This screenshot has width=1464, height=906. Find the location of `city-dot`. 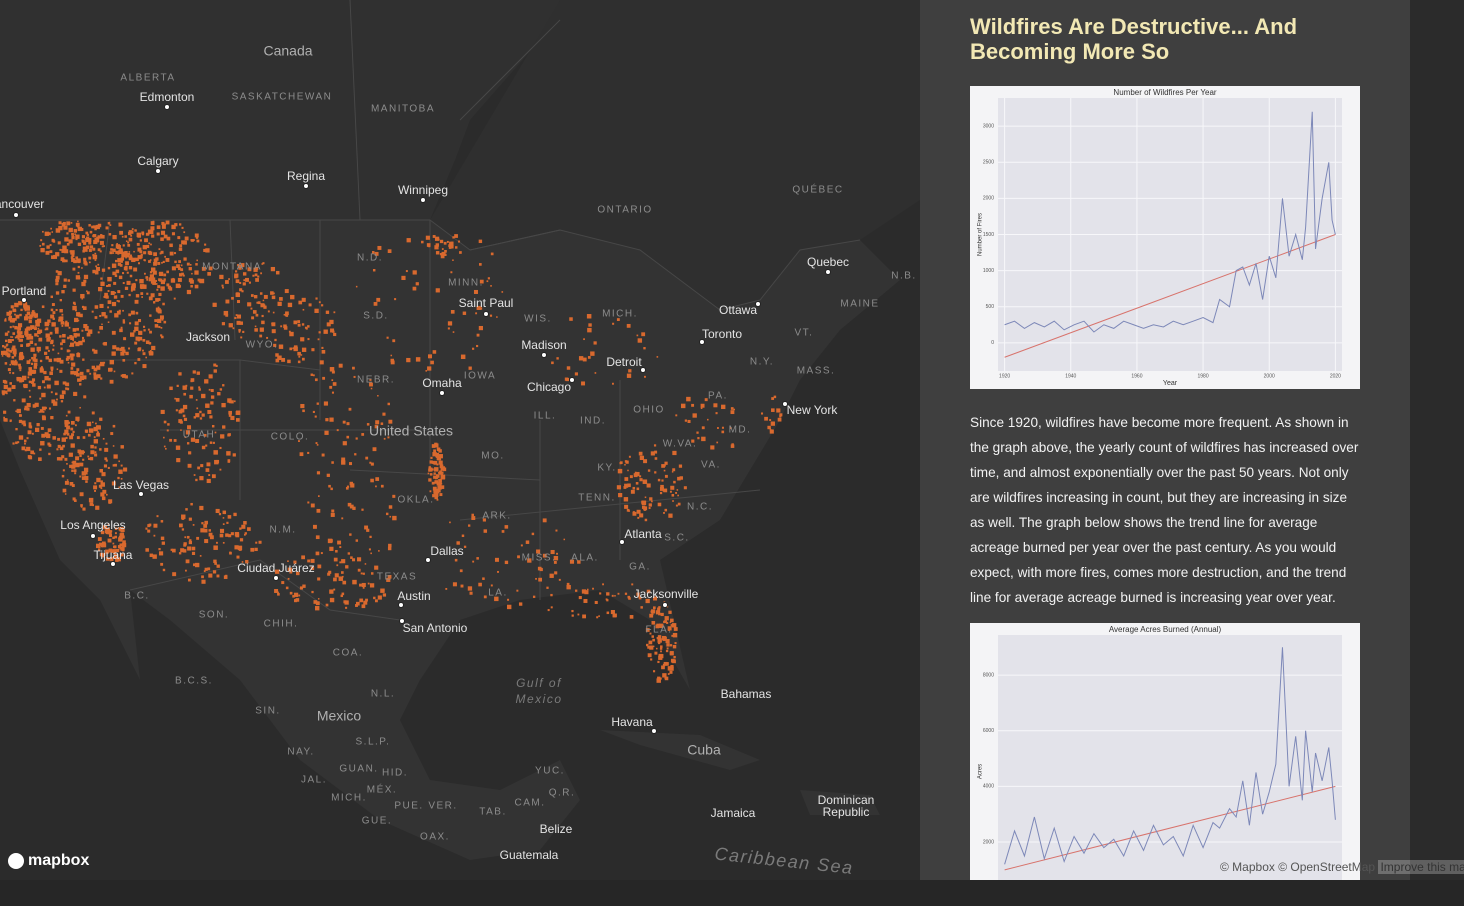

city-dot is located at coordinates (643, 370).